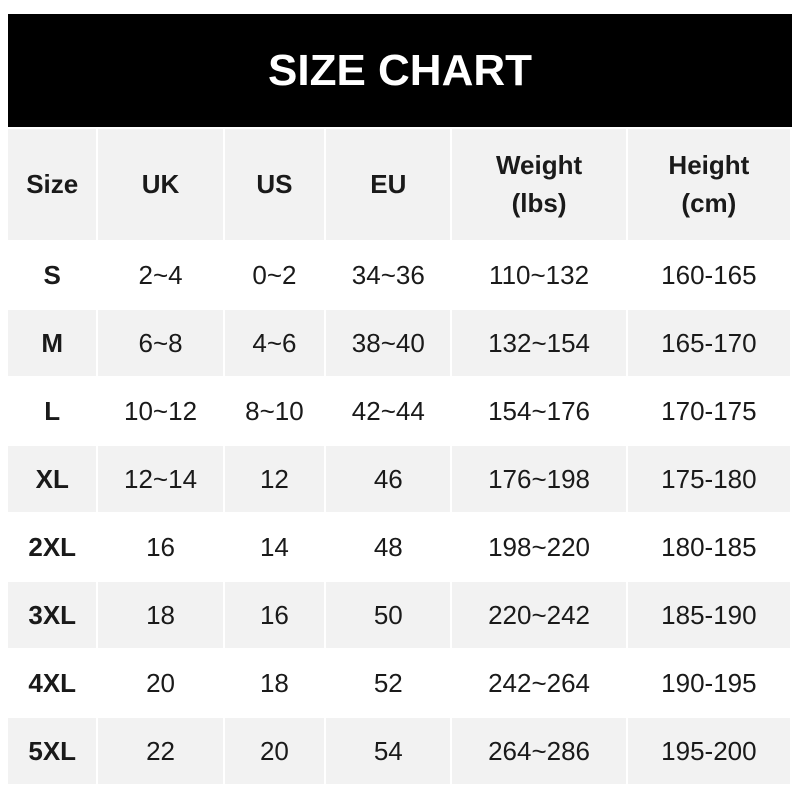  What do you see at coordinates (52, 184) in the screenshot?
I see `header-size: Size` at bounding box center [52, 184].